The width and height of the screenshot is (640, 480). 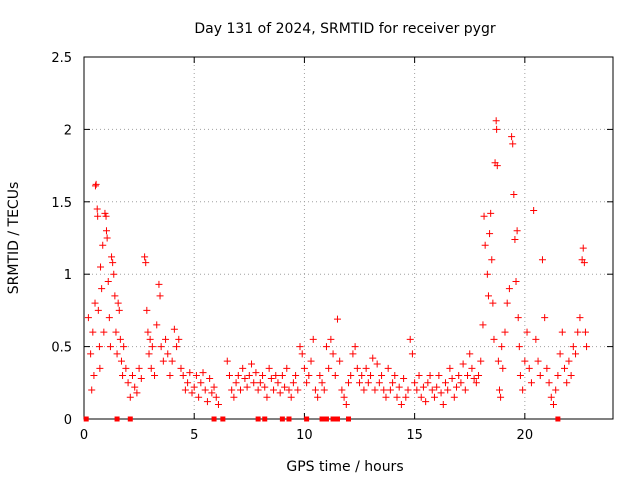 I want to click on y-axis-title: SRMTID / TECUs, so click(x=14, y=238).